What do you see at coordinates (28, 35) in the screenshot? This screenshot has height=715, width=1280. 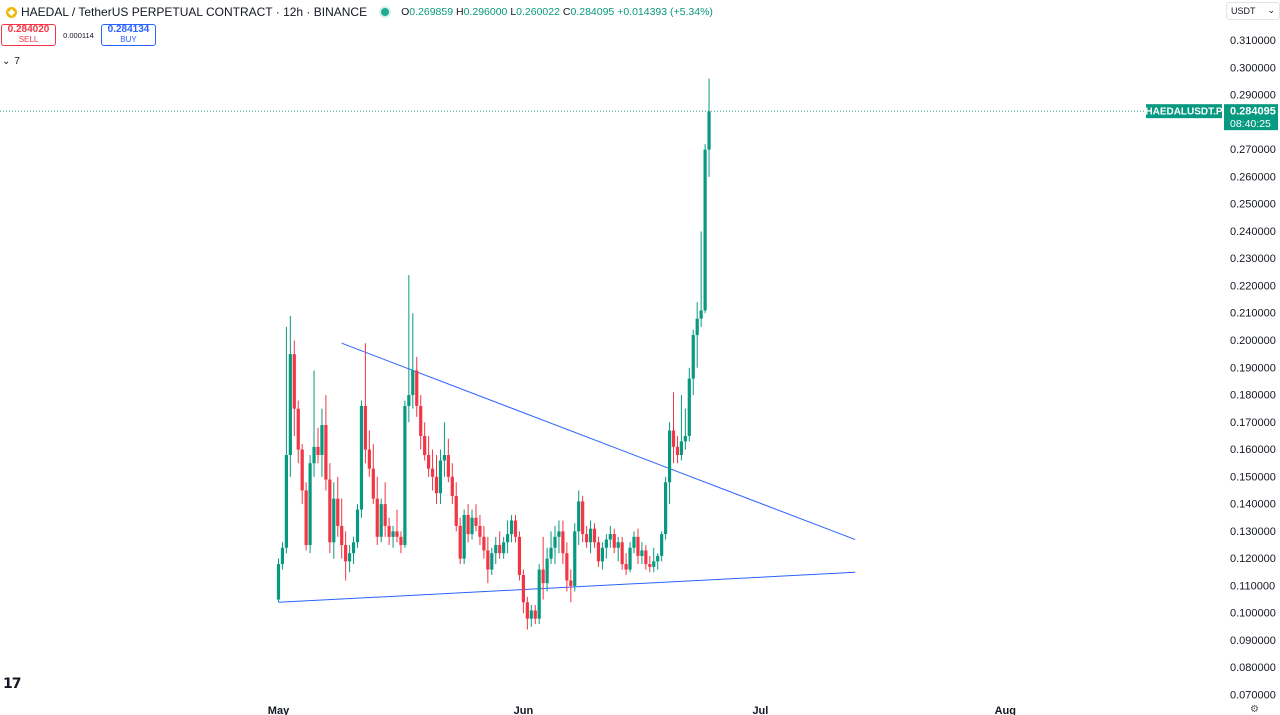 I see `sell-button: 0.284020 SELL` at bounding box center [28, 35].